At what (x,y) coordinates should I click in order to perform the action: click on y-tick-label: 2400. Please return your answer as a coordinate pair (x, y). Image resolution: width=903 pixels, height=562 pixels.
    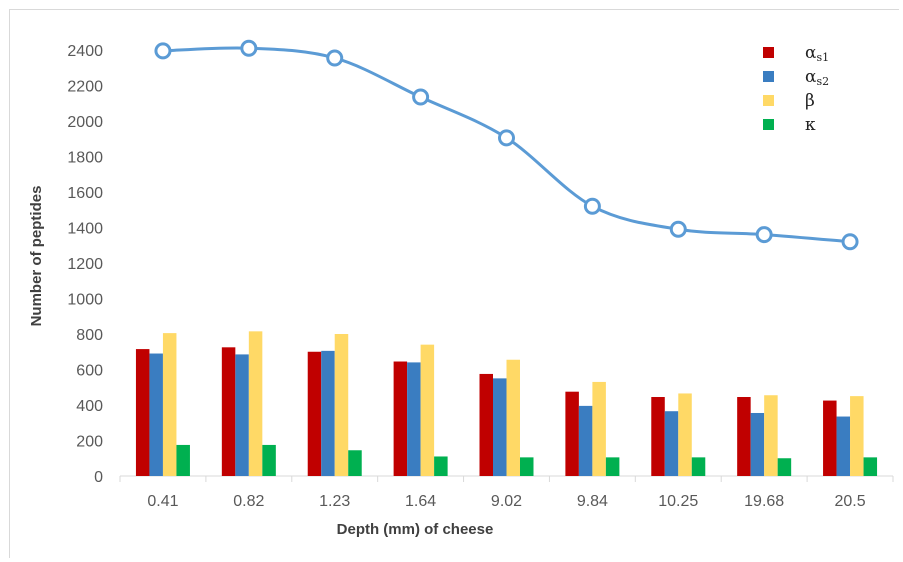
    Looking at the image, I should click on (85, 51).